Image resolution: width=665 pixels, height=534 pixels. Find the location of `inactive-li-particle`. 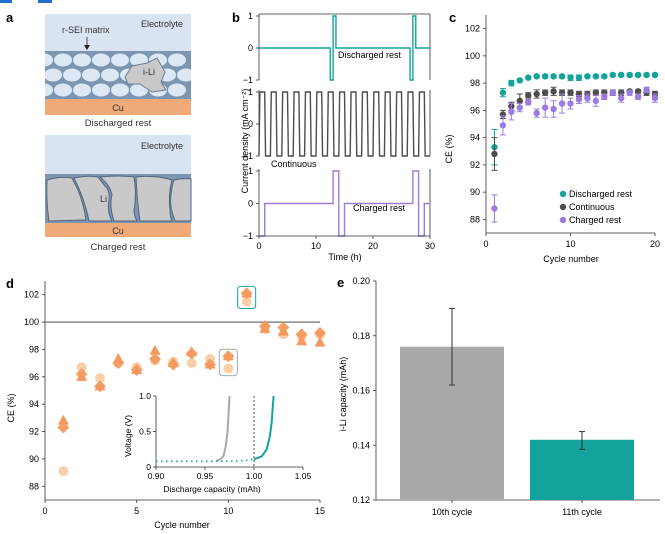

inactive-li-particle is located at coordinates (145, 75).